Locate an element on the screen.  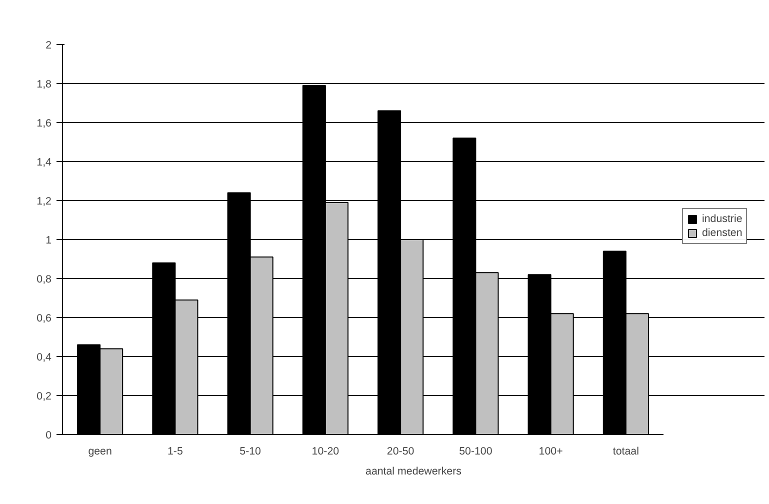
x-tick-label: 5-10 is located at coordinates (251, 452).